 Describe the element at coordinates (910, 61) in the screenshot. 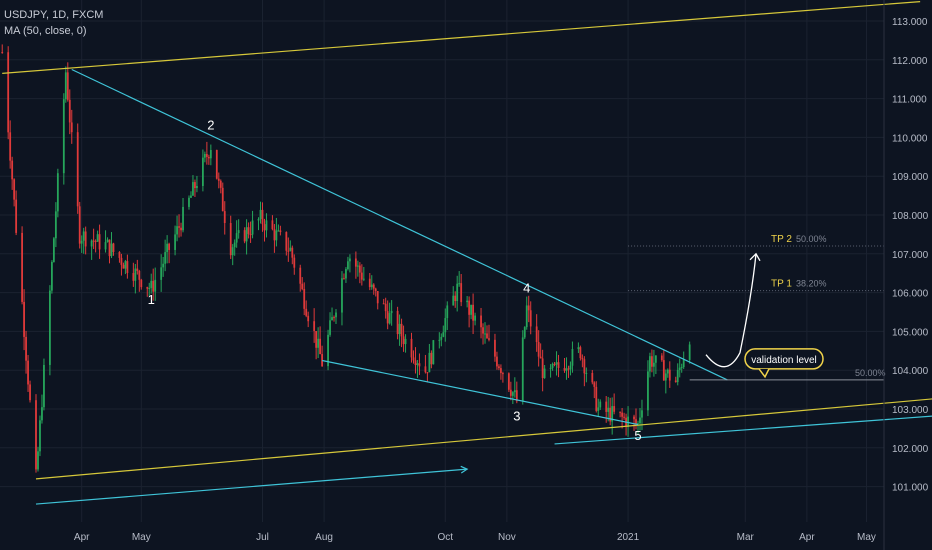

I see `y-tick-label: 112.000` at that location.